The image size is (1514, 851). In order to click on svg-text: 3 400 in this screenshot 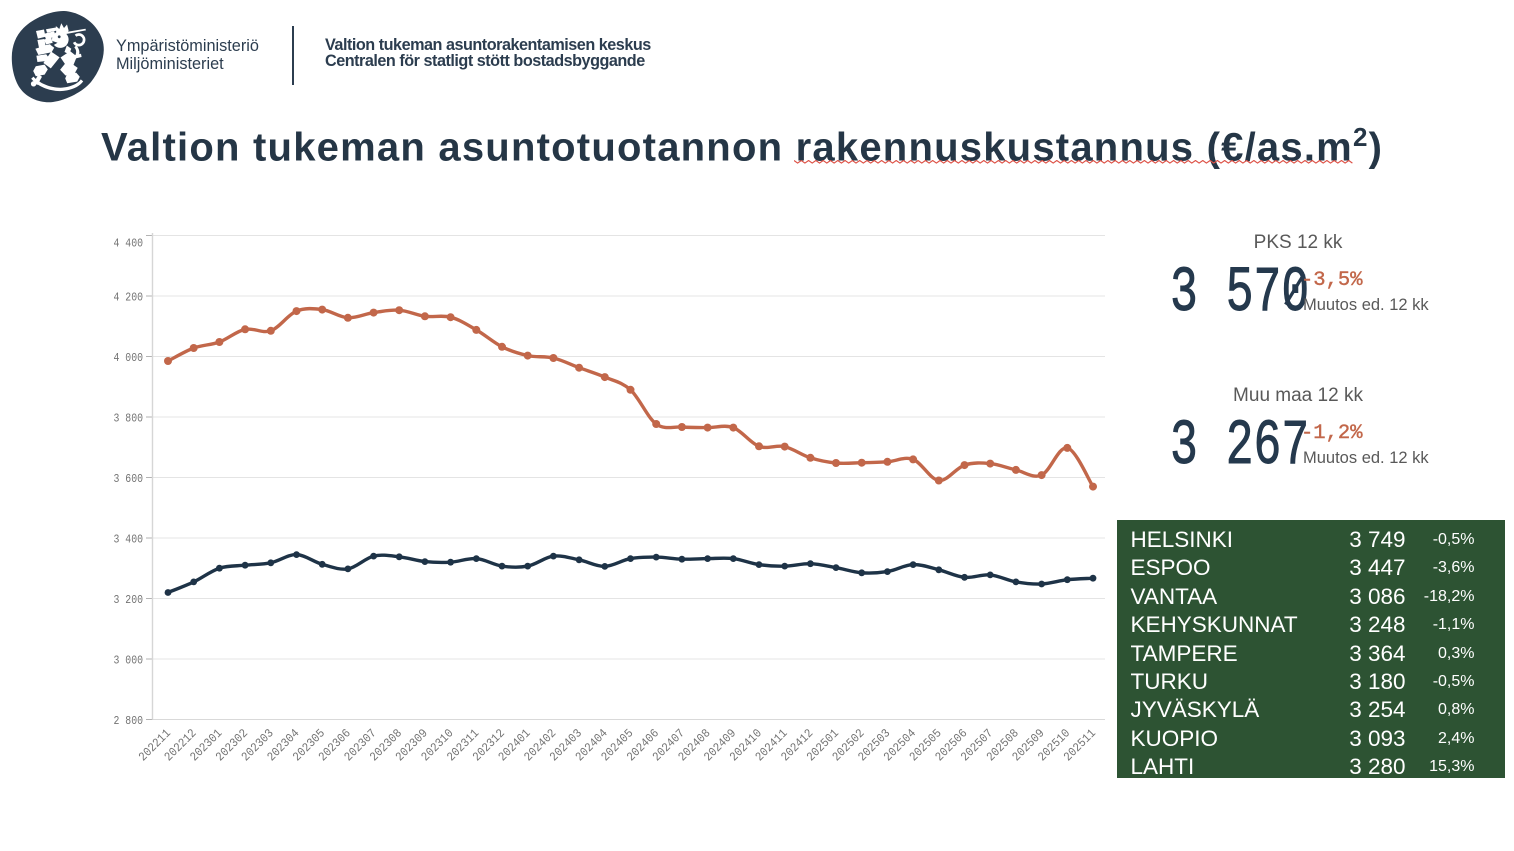, I will do `click(129, 540)`.